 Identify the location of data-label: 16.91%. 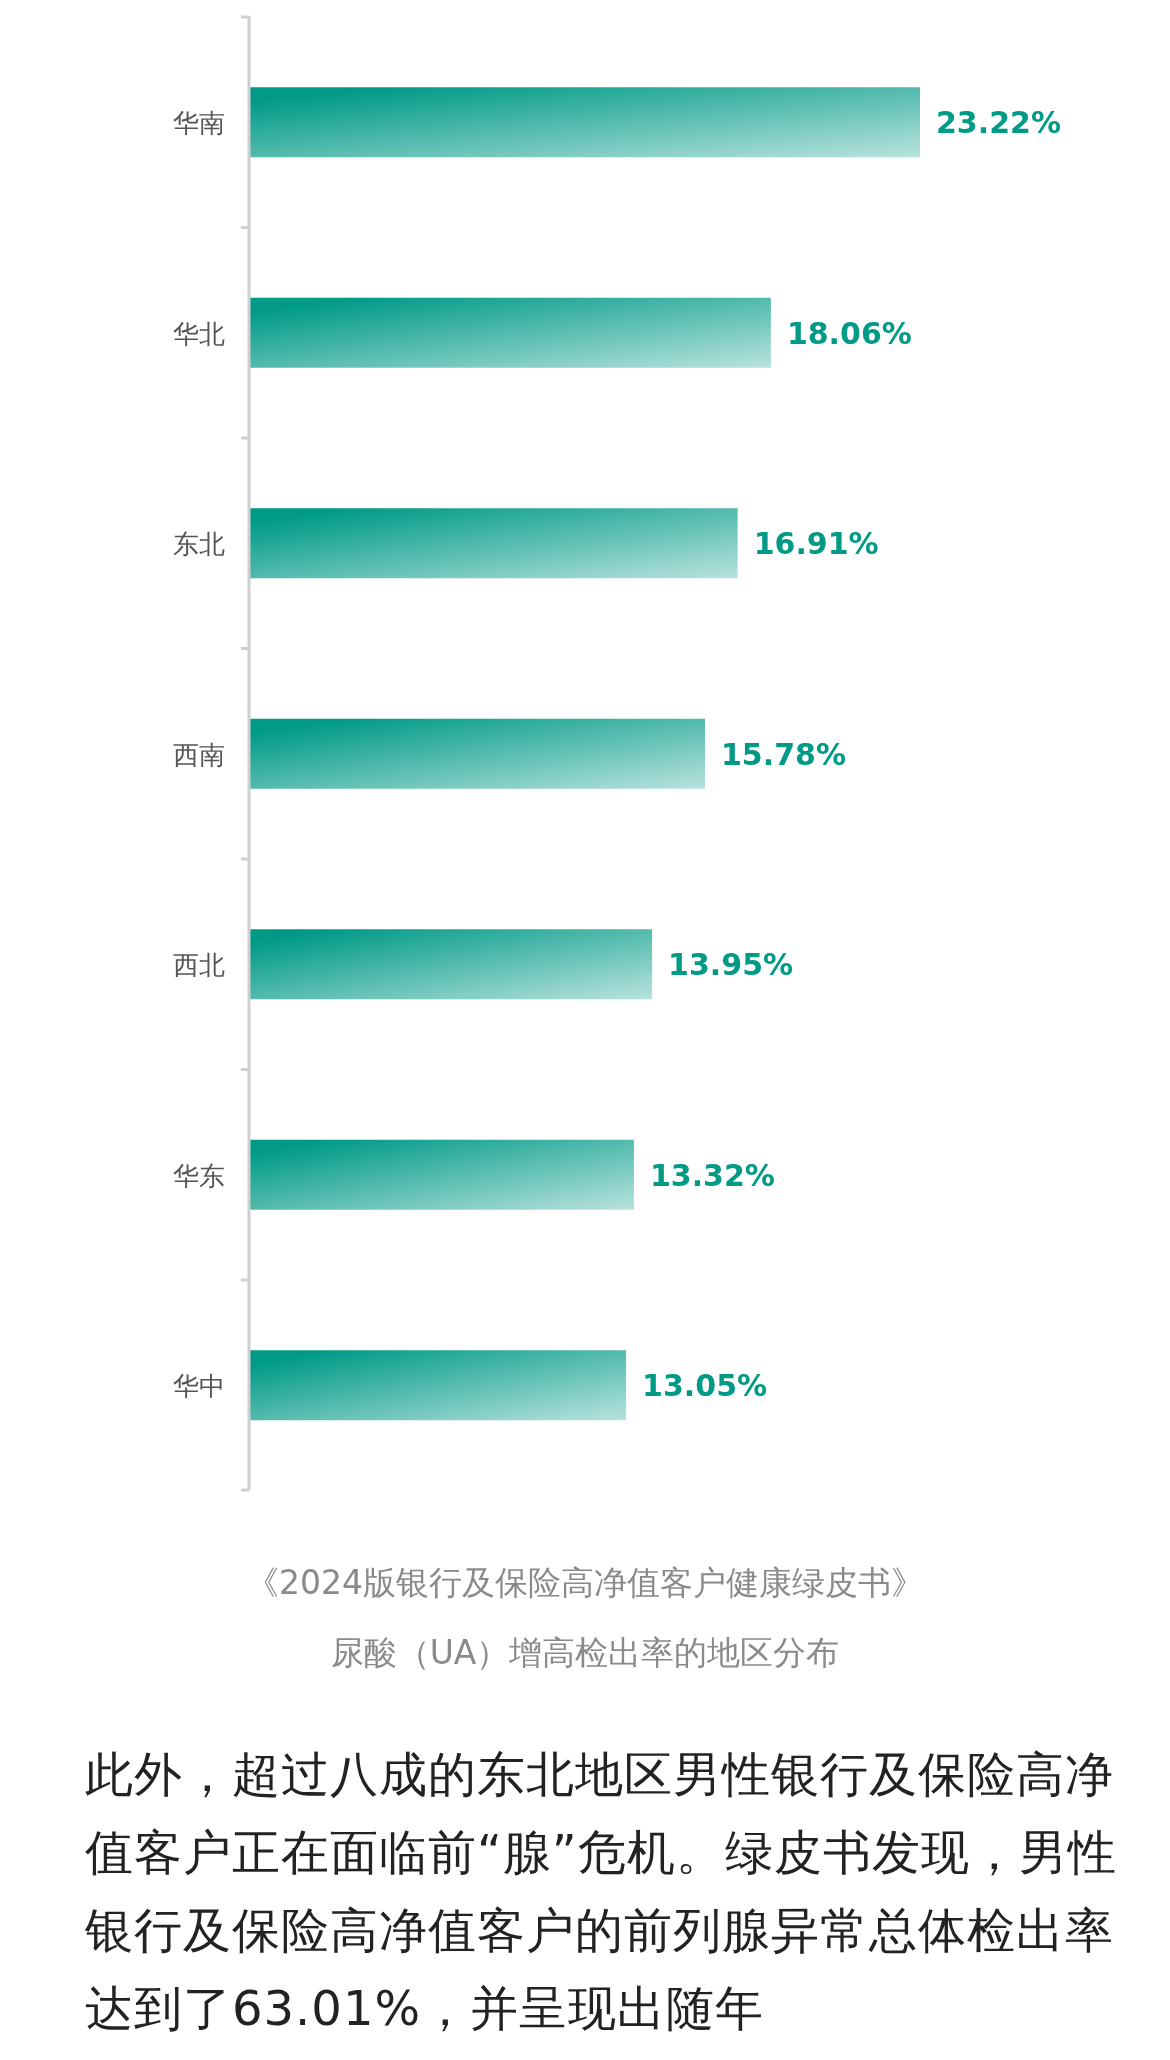
(816, 544).